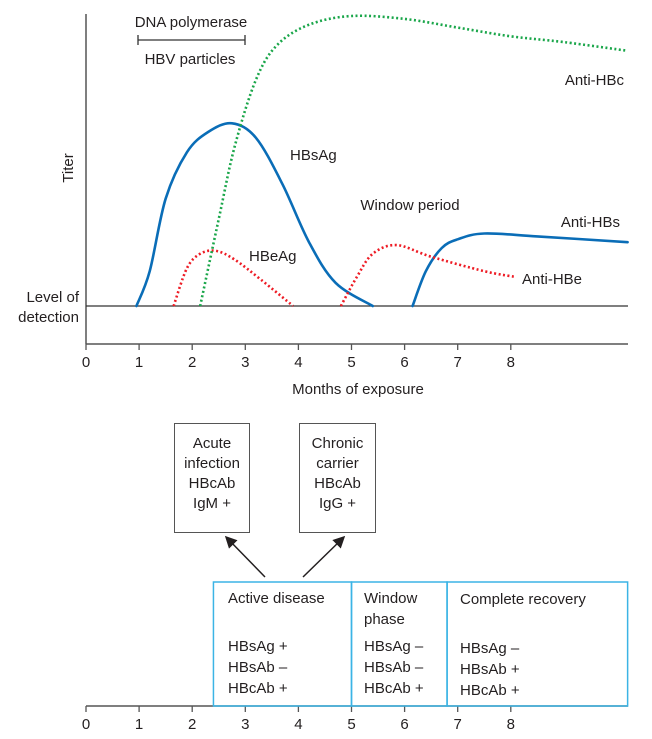  I want to click on window-period-label: Window period, so click(409, 205).